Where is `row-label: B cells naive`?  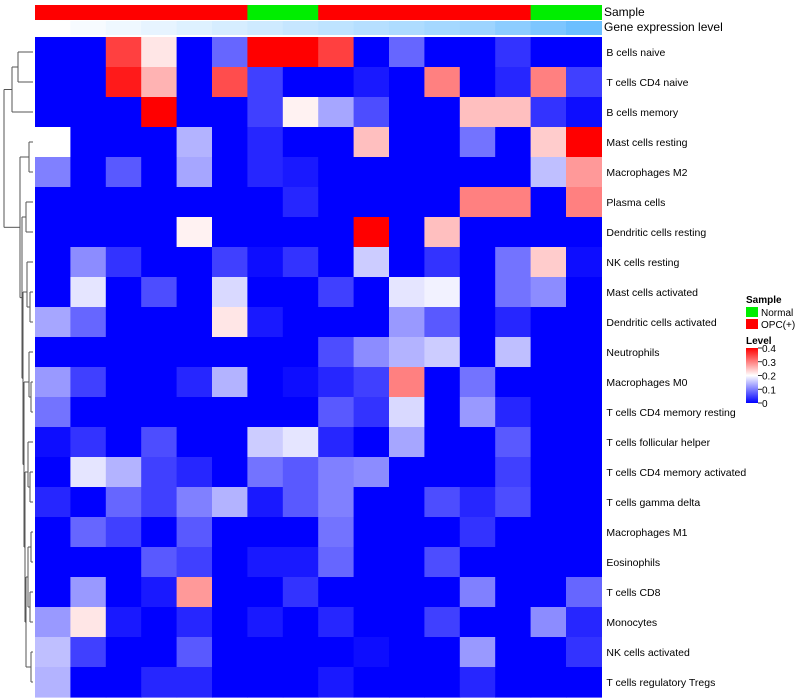 row-label: B cells naive is located at coordinates (635, 53).